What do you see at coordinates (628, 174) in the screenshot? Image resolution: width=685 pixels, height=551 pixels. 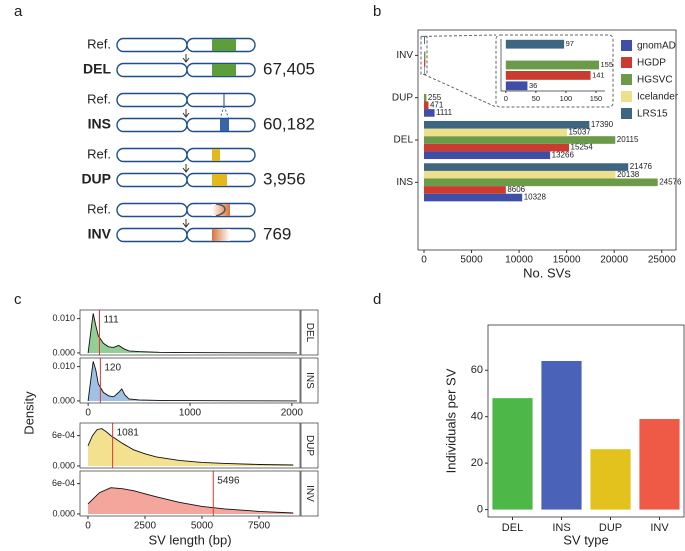 I see `data-label: 20138` at bounding box center [628, 174].